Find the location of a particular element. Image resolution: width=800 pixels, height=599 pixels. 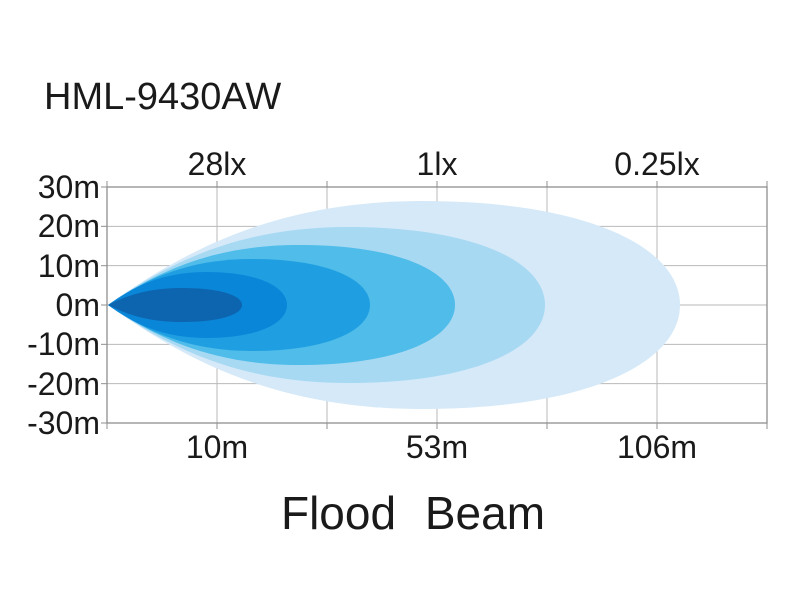

y-tick-20m: 20m is located at coordinates (68, 226).